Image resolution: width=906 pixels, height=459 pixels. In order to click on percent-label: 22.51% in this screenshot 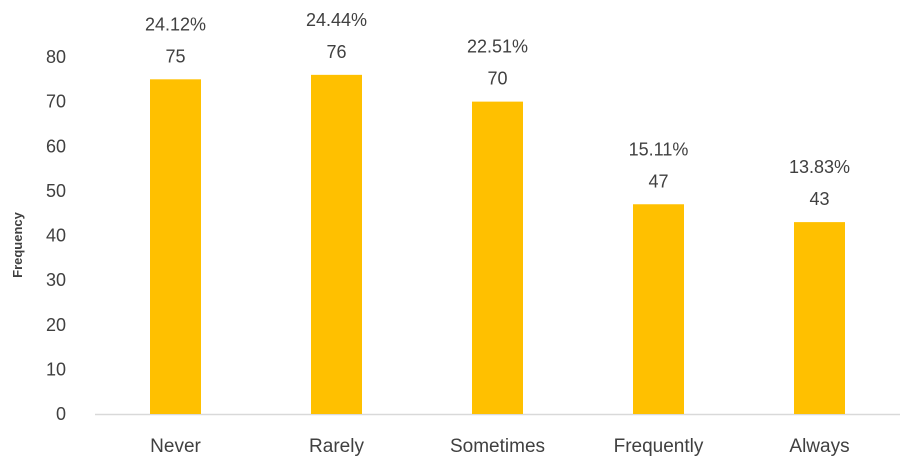, I will do `click(497, 47)`.